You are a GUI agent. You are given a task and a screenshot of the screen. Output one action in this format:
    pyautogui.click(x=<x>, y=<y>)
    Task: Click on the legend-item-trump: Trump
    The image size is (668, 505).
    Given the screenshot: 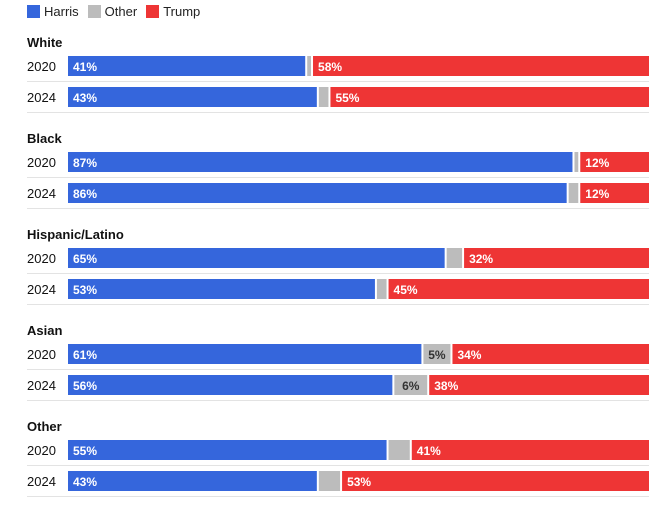 What is the action you would take?
    pyautogui.click(x=173, y=11)
    